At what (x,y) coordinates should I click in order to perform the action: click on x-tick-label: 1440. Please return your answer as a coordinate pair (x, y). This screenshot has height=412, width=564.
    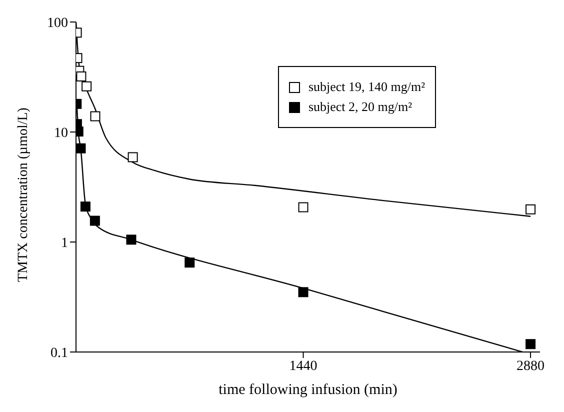
    Looking at the image, I should click on (303, 366).